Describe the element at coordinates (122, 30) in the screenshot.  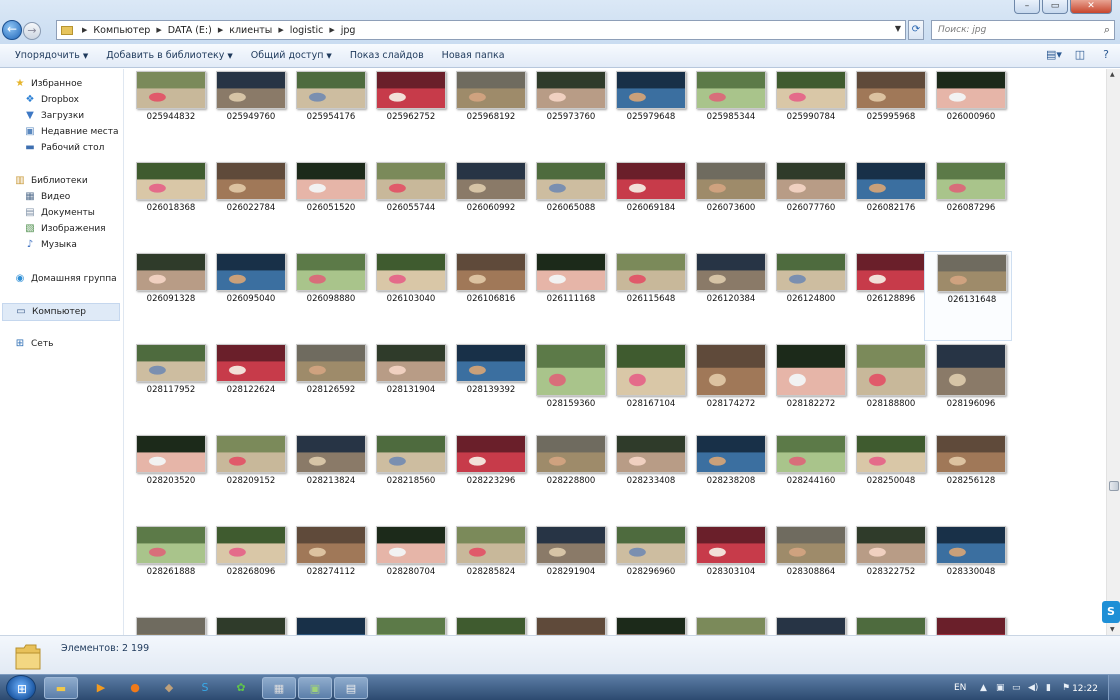
I see `breadcrumb-computer: Компьютер` at that location.